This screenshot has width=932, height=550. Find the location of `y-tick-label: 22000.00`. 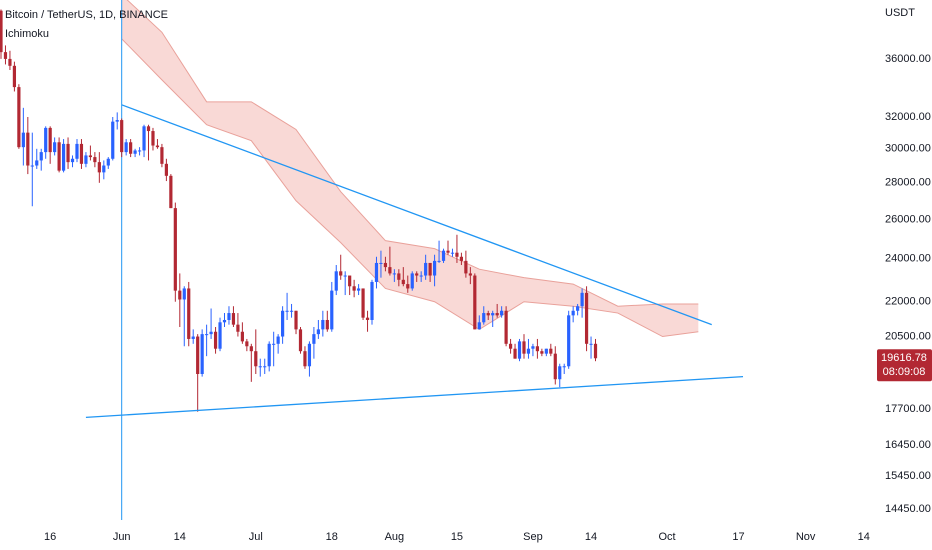

y-tick-label: 22000.00 is located at coordinates (908, 302).